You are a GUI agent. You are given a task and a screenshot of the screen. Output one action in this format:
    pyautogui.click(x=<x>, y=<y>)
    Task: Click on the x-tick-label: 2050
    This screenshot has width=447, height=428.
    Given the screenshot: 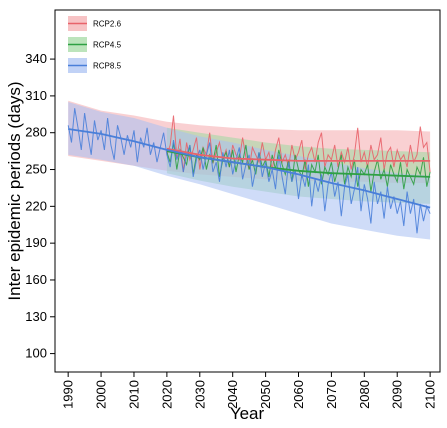 What is the action you would take?
    pyautogui.click(x=265, y=394)
    